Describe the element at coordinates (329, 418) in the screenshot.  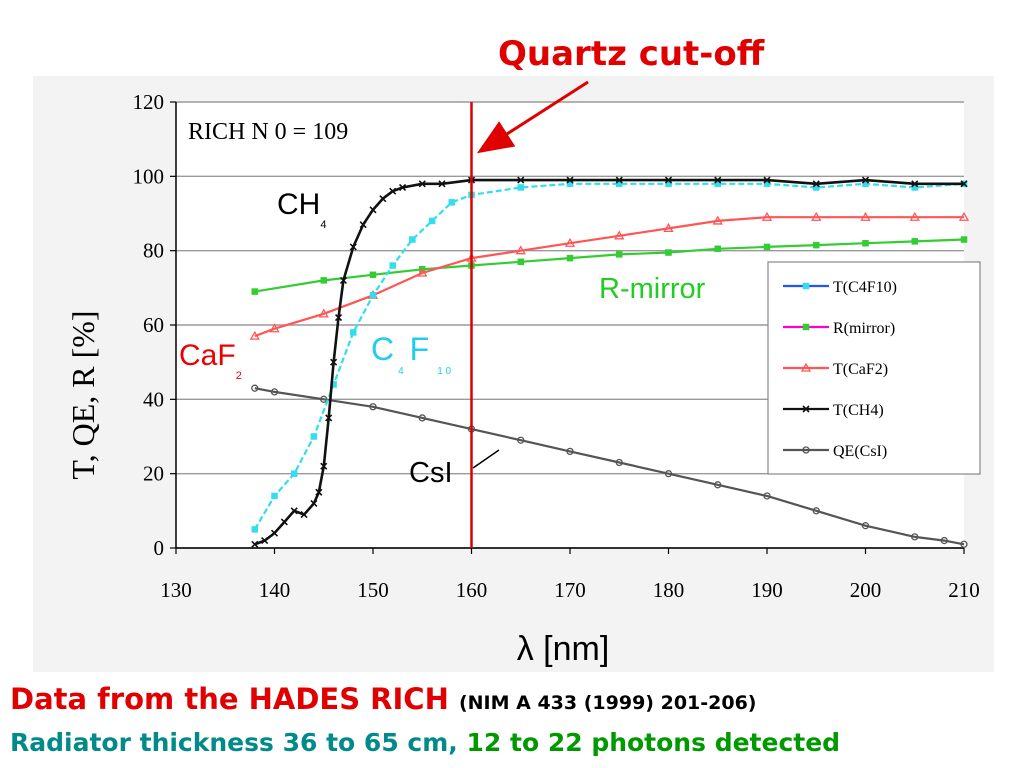
I see `point-ch4-145.5` at that location.